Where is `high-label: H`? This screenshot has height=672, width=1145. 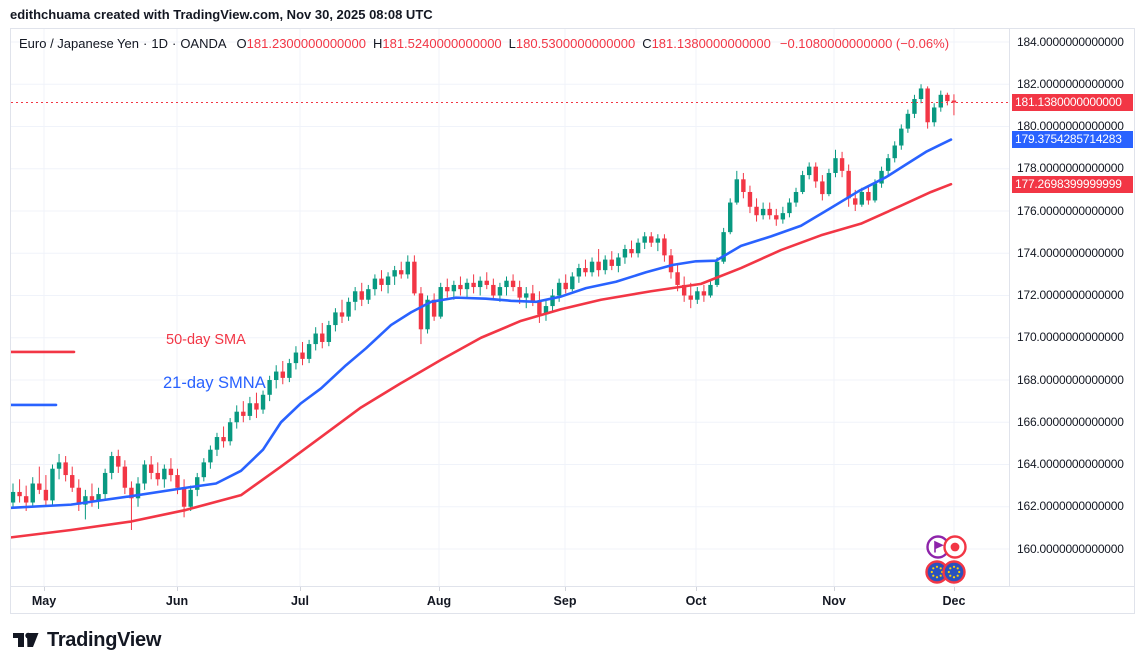 high-label: H is located at coordinates (377, 43).